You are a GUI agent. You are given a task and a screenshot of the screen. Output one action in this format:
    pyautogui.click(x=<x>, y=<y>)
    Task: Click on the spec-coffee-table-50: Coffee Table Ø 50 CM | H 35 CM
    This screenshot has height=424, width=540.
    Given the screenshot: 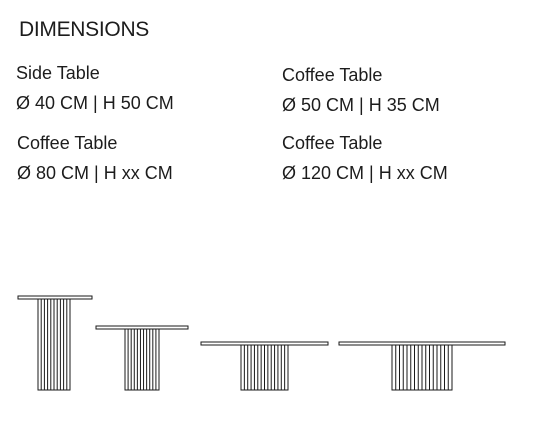 What is the action you would take?
    pyautogui.click(x=361, y=90)
    